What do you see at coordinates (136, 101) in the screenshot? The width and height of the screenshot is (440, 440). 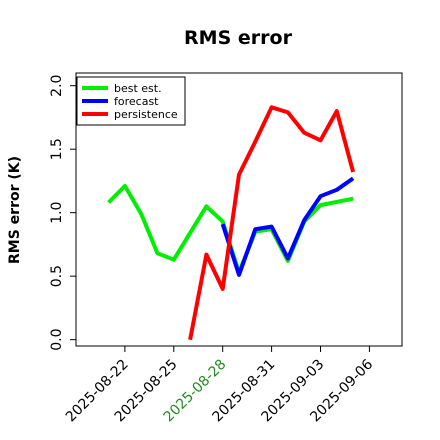 I see `legend-label: forecast` at bounding box center [136, 101].